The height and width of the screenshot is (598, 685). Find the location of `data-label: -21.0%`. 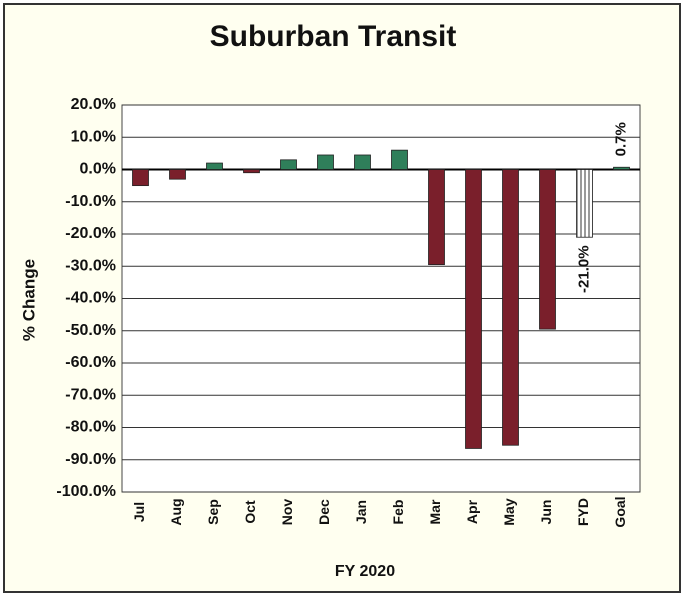

data-label: -21.0% is located at coordinates (583, 269).